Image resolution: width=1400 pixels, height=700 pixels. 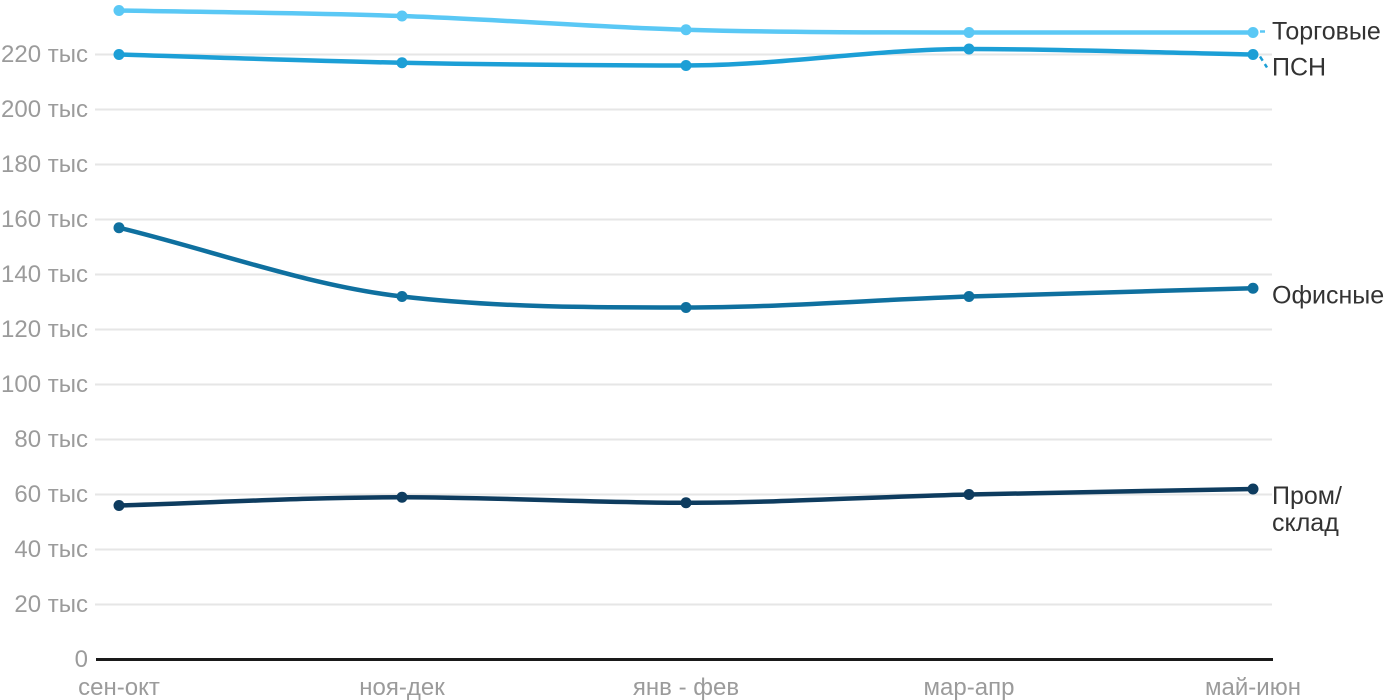 I want to click on series-1-label: ПСН, so click(x=1299, y=68).